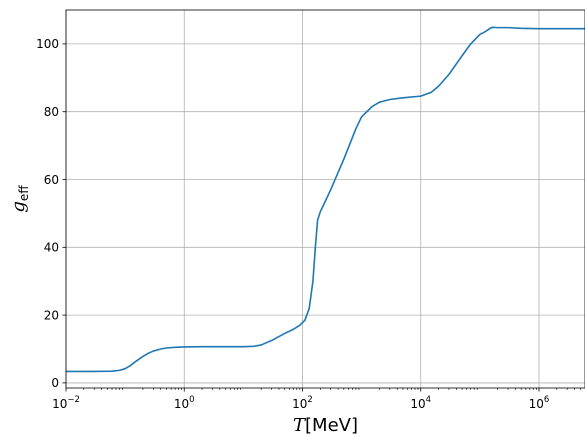 The width and height of the screenshot is (585, 436). What do you see at coordinates (420, 403) in the screenshot?
I see `x-tick-label: 10⁴` at bounding box center [420, 403].